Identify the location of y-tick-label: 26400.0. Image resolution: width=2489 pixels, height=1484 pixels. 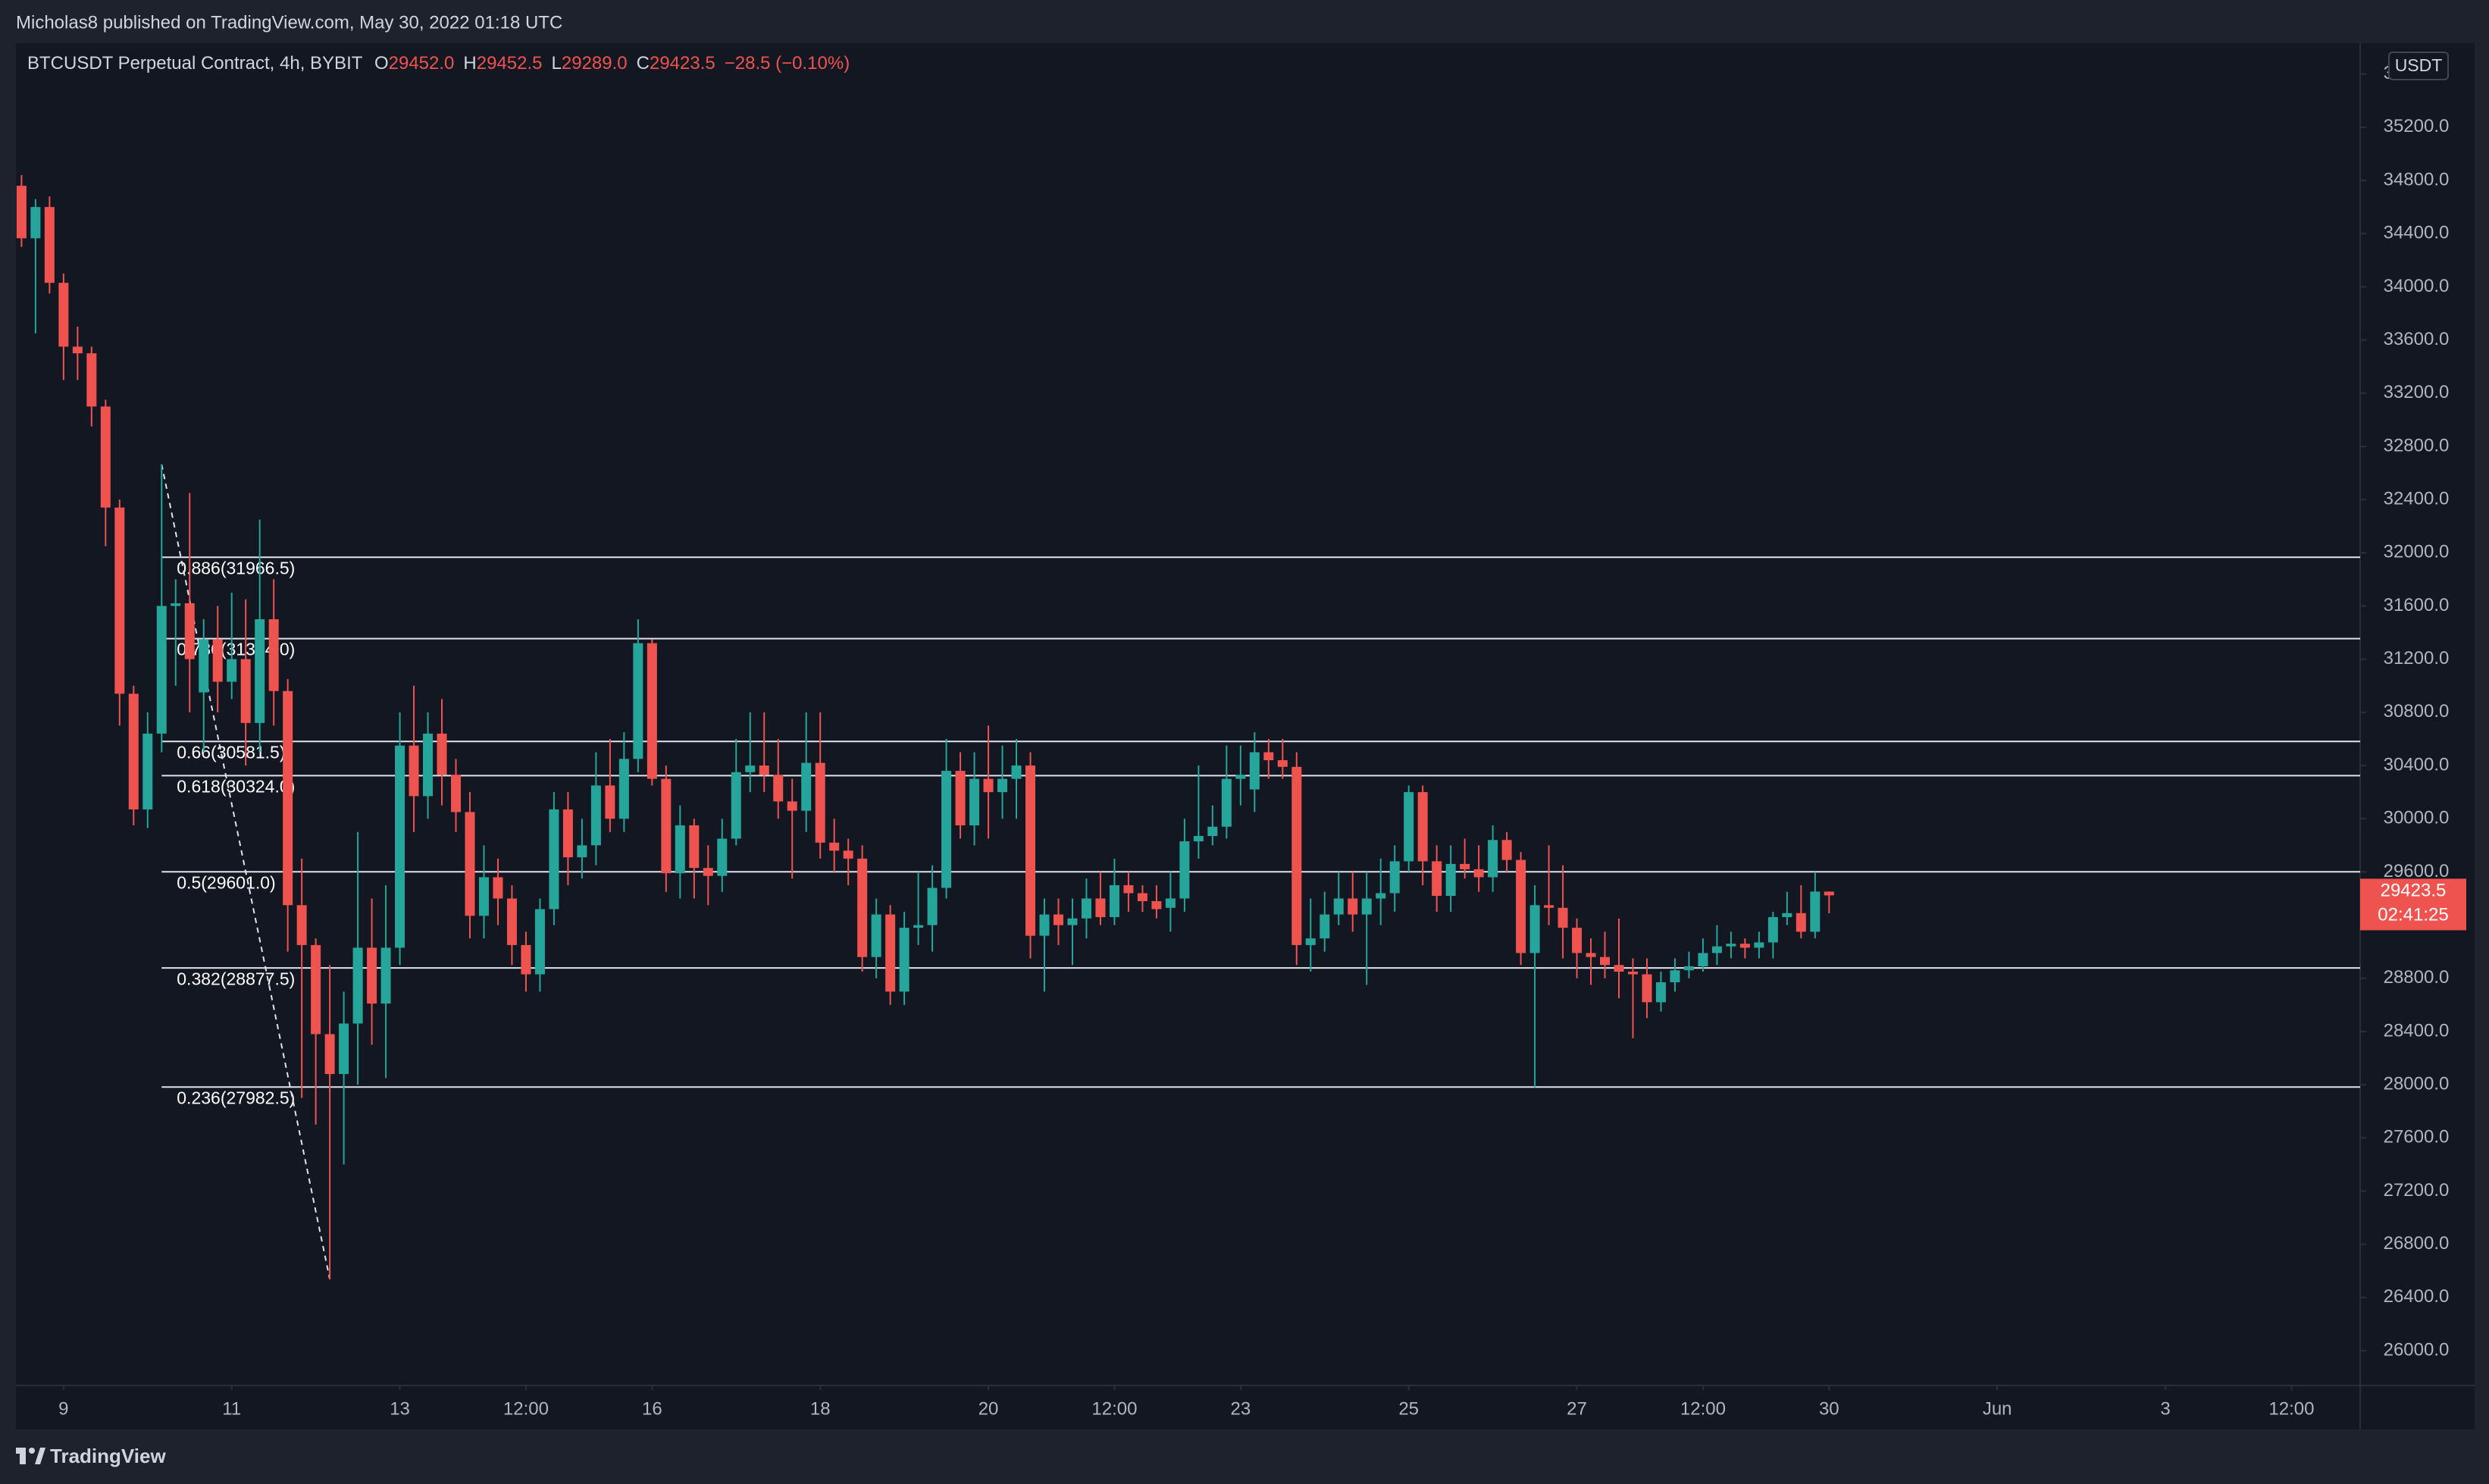
(2417, 1297).